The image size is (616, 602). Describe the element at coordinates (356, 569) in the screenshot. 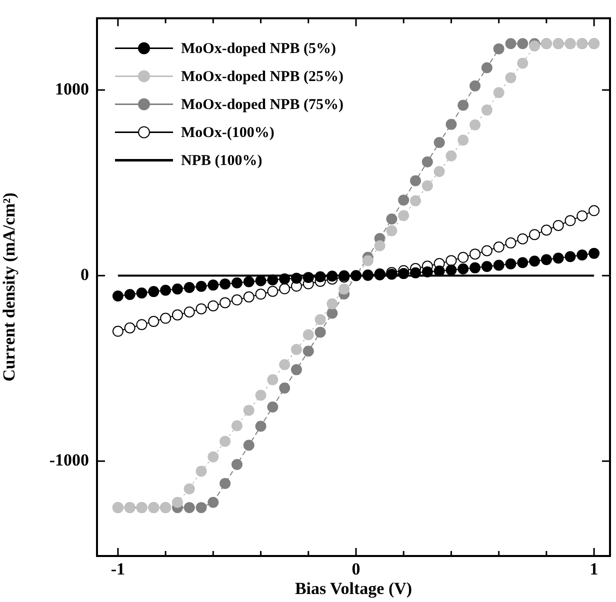

I see `x-tick-label: 0` at that location.